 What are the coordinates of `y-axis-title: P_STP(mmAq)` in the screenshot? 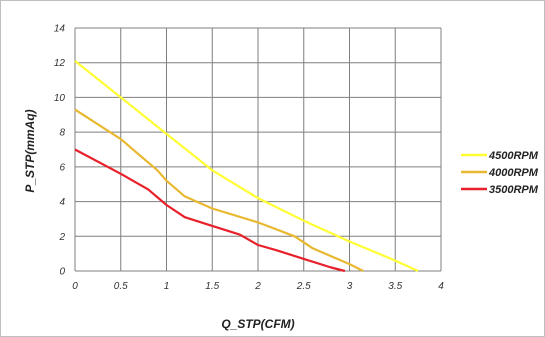 It's located at (30, 150).